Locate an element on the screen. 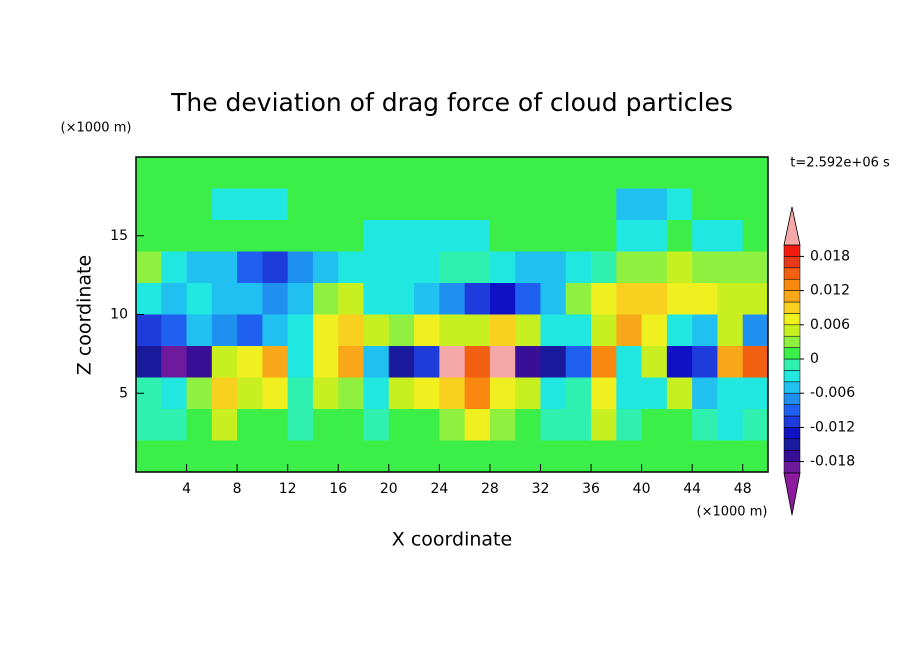 The image size is (904, 654). colorbar-tick-label: -0.006 is located at coordinates (832, 393).